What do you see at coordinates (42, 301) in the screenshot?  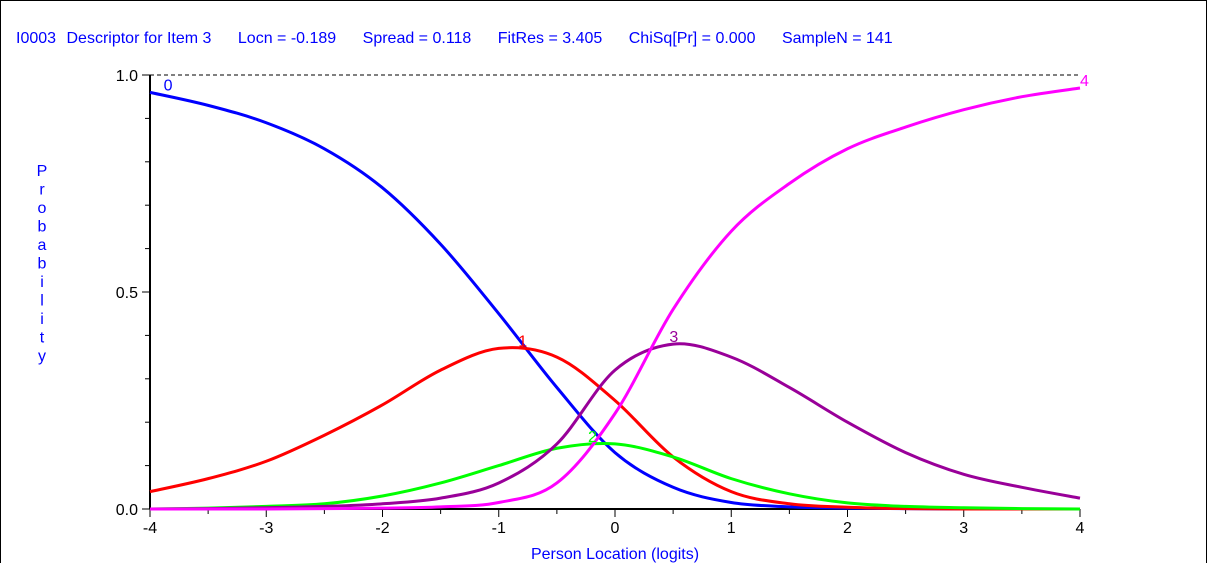 I see `y-axis-label-char: l` at bounding box center [42, 301].